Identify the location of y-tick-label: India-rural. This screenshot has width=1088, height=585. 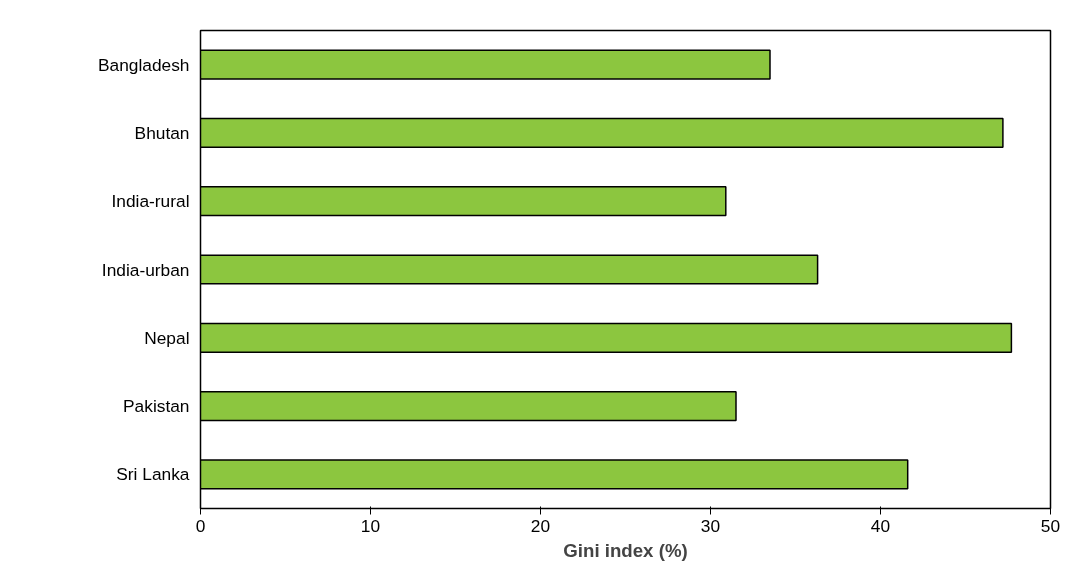
(150, 201).